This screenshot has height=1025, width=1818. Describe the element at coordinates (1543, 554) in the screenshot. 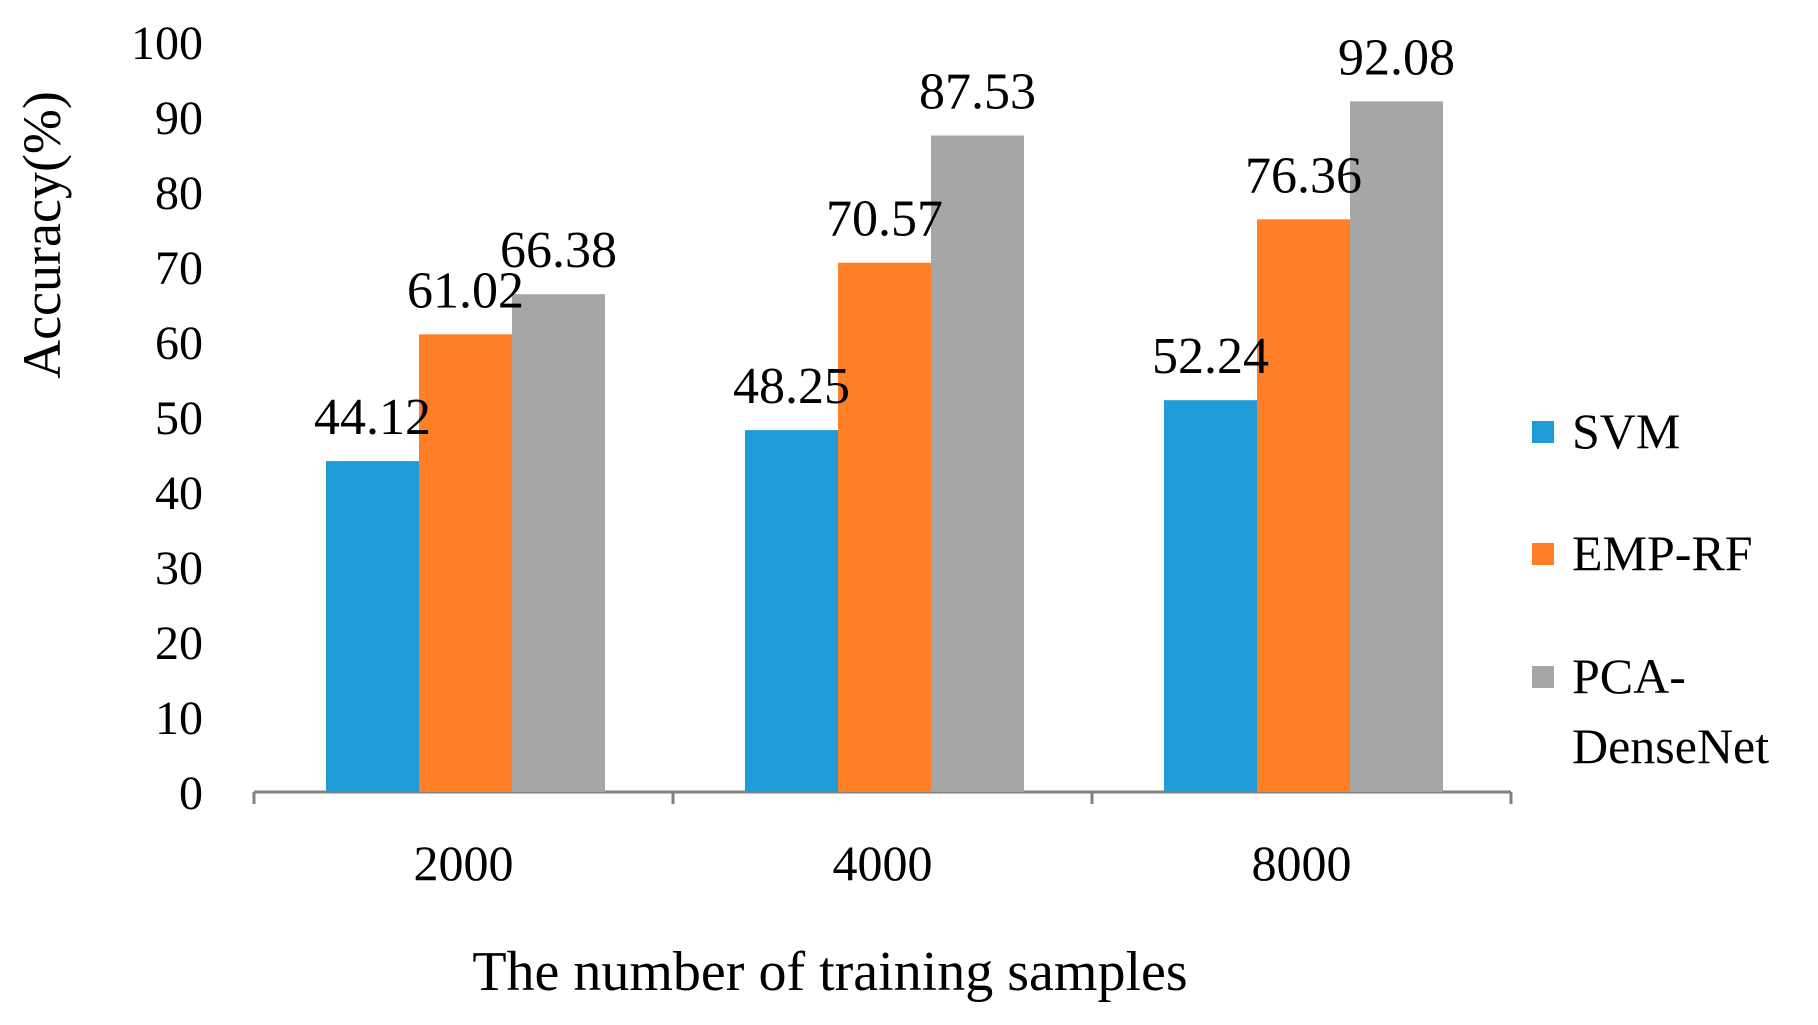

I see `legend-swatch-emp-rf` at that location.